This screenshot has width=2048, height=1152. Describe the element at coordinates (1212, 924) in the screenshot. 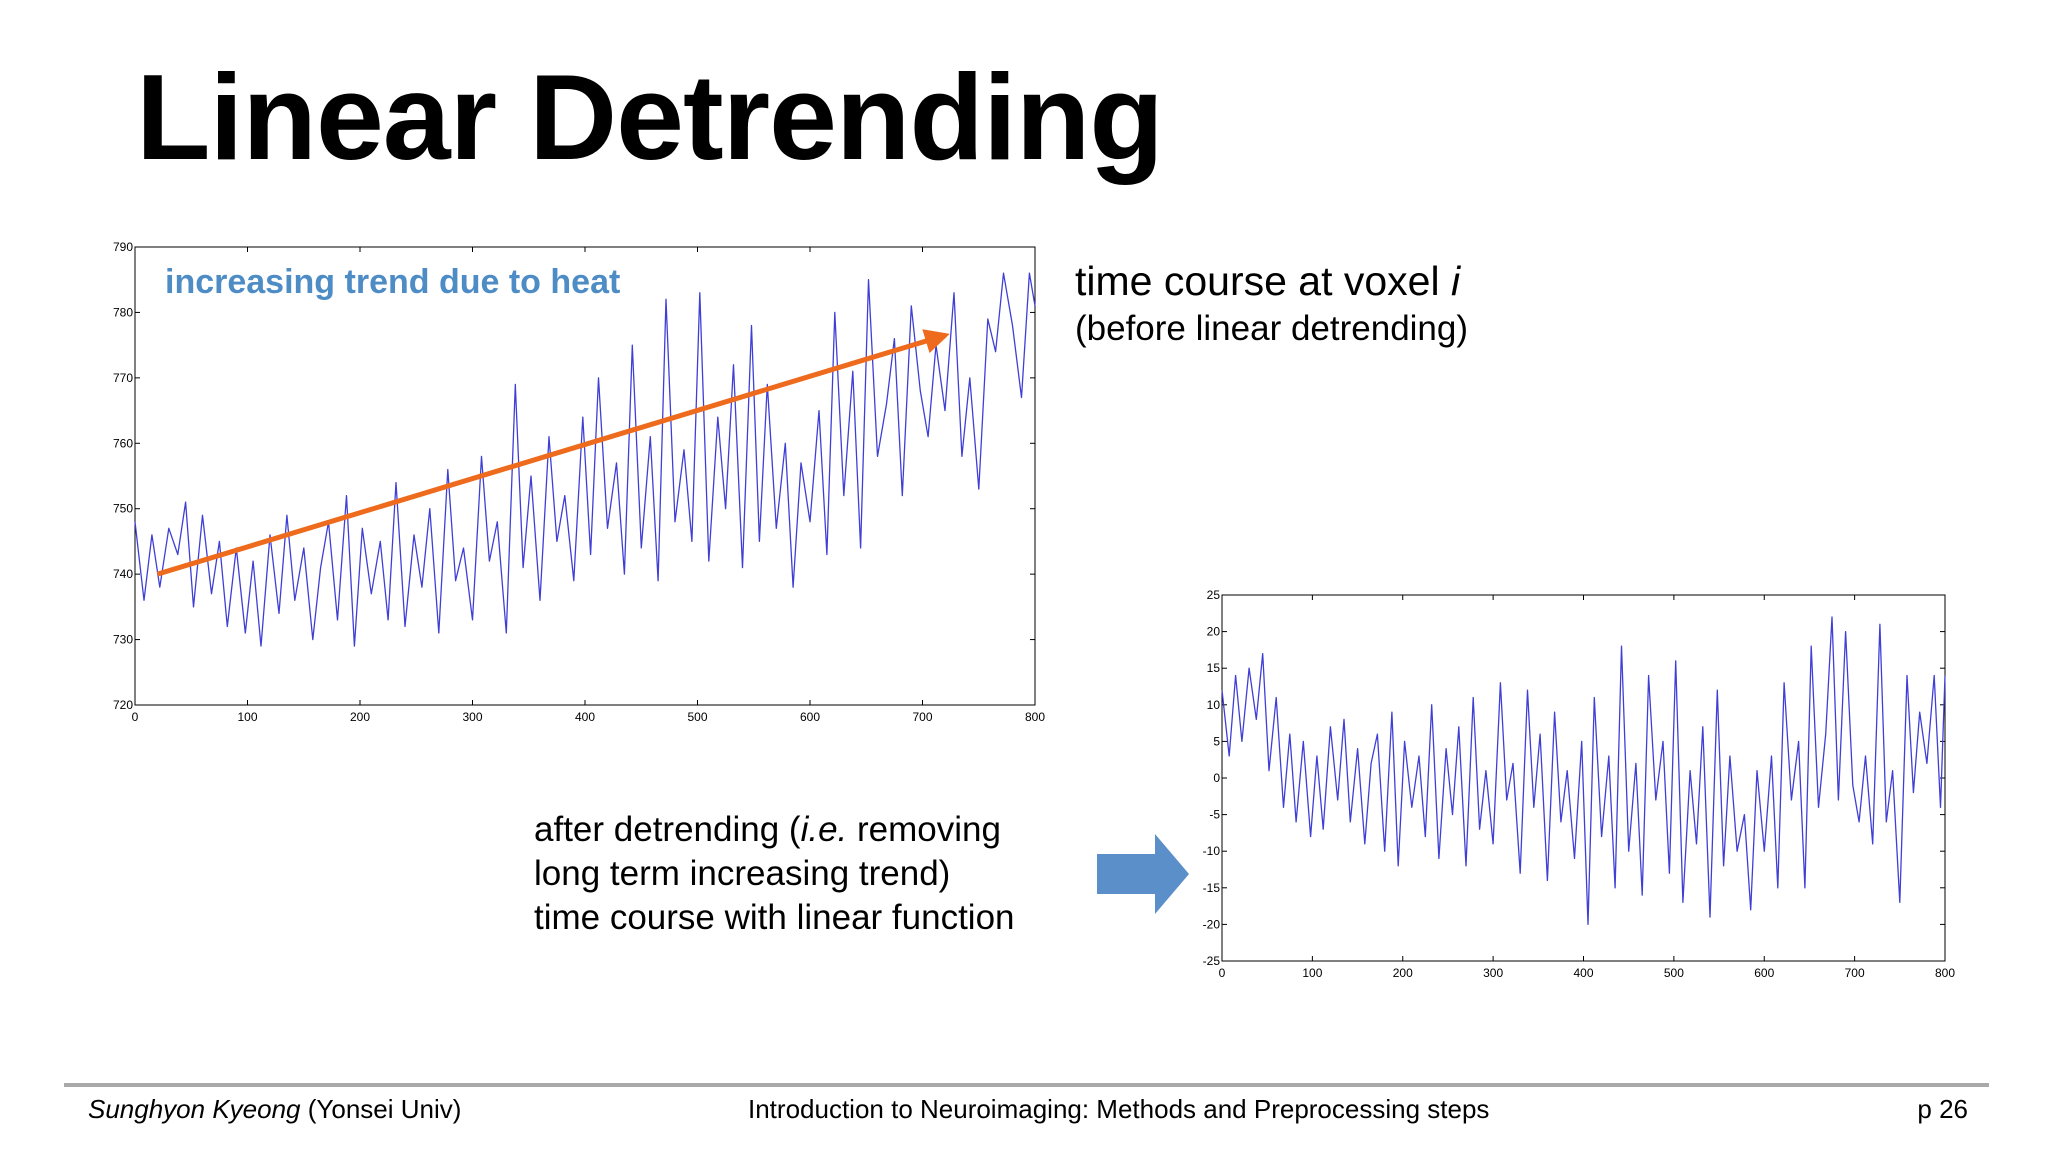

I see `chart2-y-tick-label: -20` at that location.